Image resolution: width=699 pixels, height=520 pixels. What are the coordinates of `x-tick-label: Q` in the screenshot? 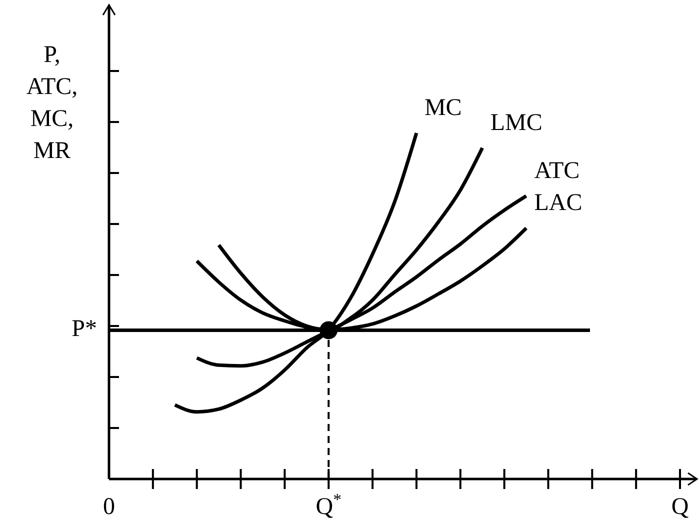 It's located at (680, 507).